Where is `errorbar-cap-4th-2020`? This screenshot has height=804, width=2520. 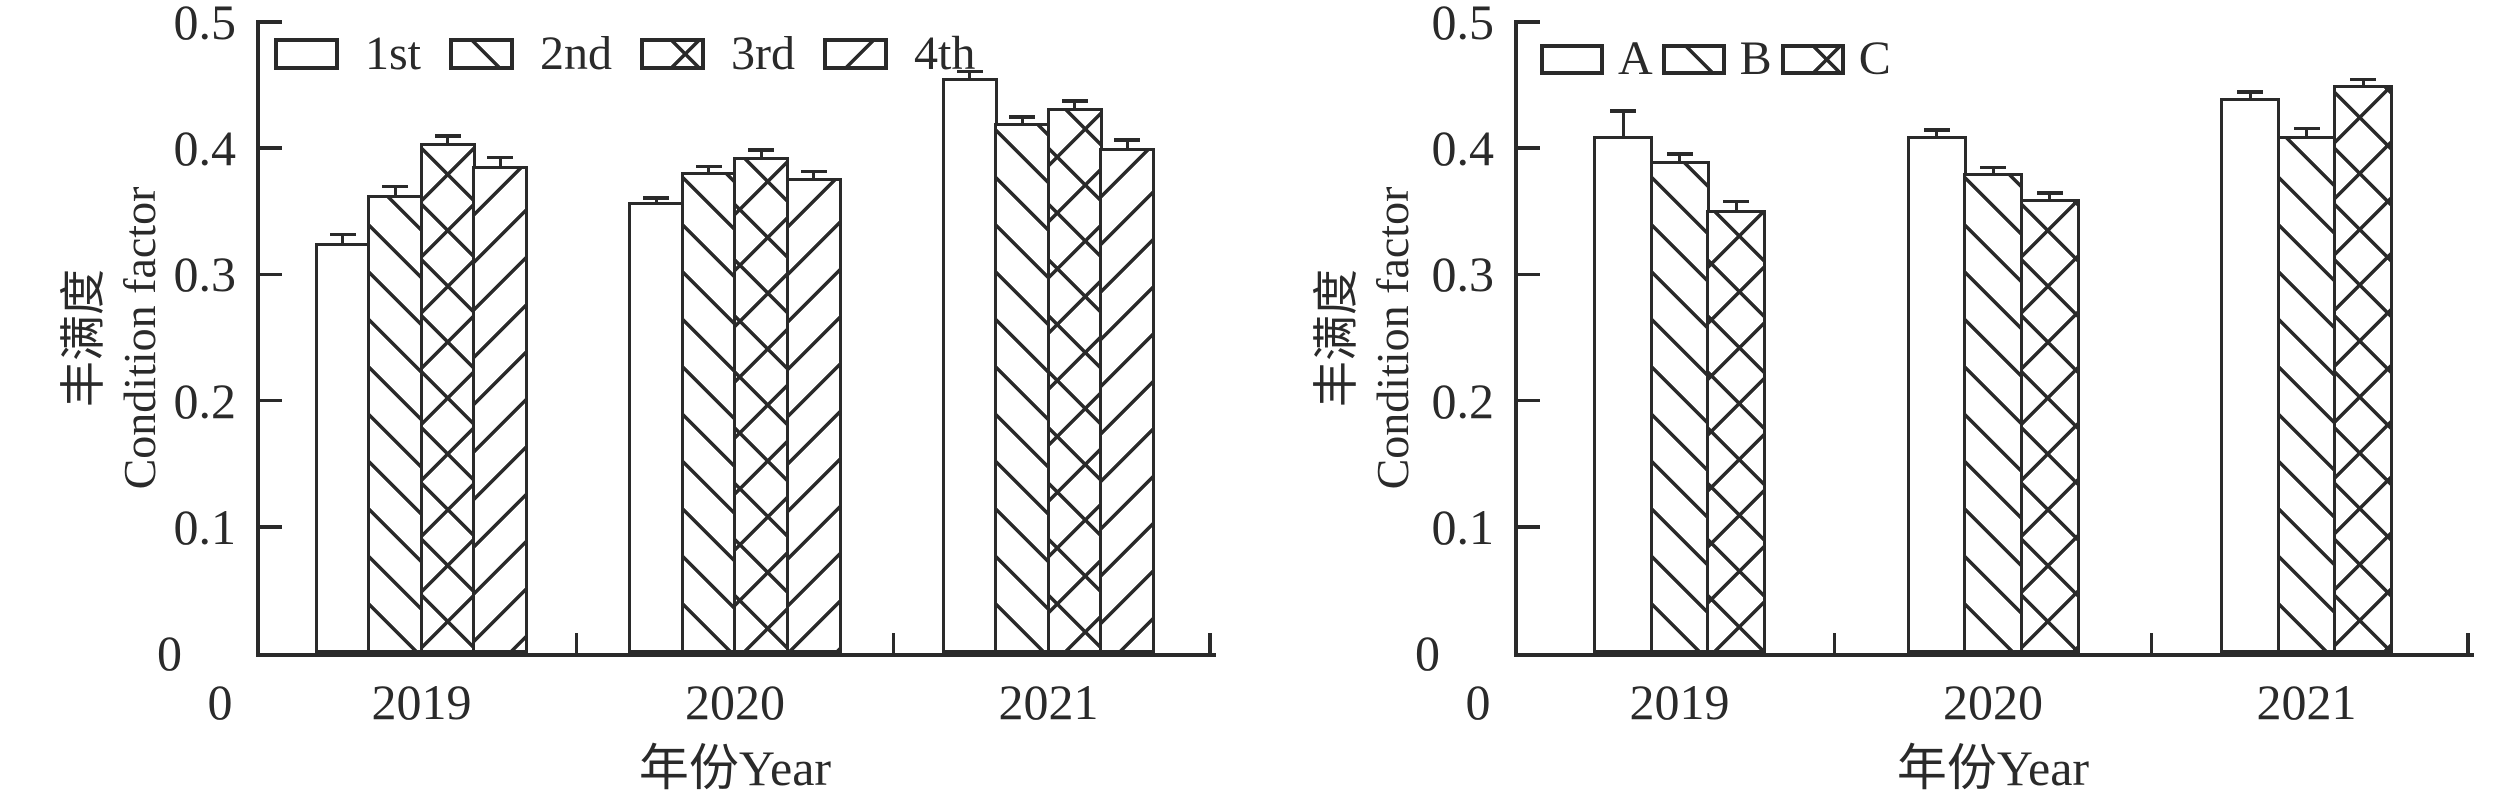 errorbar-cap-4th-2020 is located at coordinates (813, 171).